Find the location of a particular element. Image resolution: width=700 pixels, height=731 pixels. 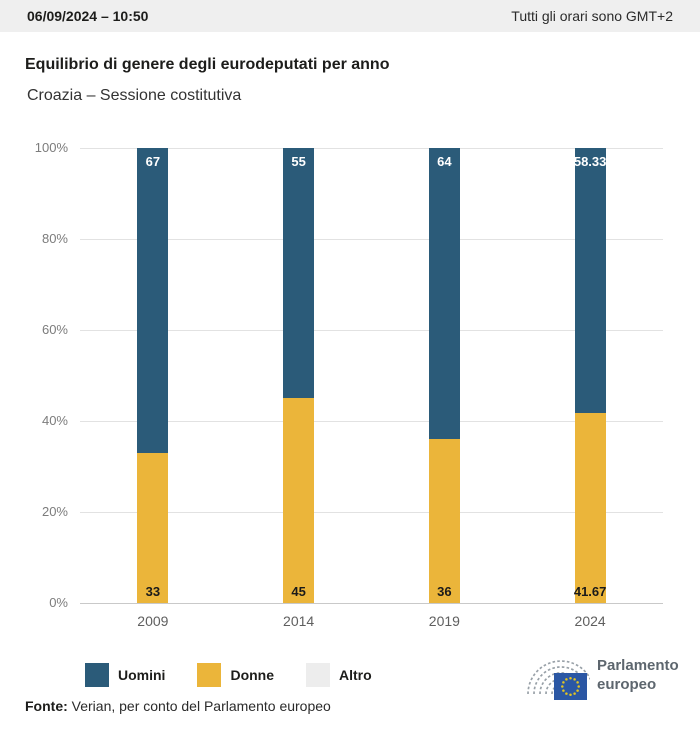

bar-segment-uomini-2024 is located at coordinates (590, 281).